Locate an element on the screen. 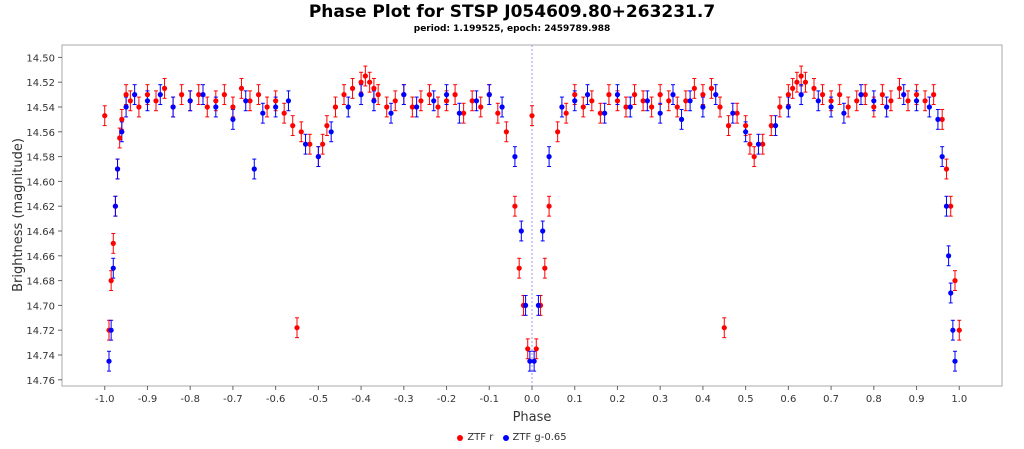  x-tick-label: -0.9 is located at coordinates (148, 399).